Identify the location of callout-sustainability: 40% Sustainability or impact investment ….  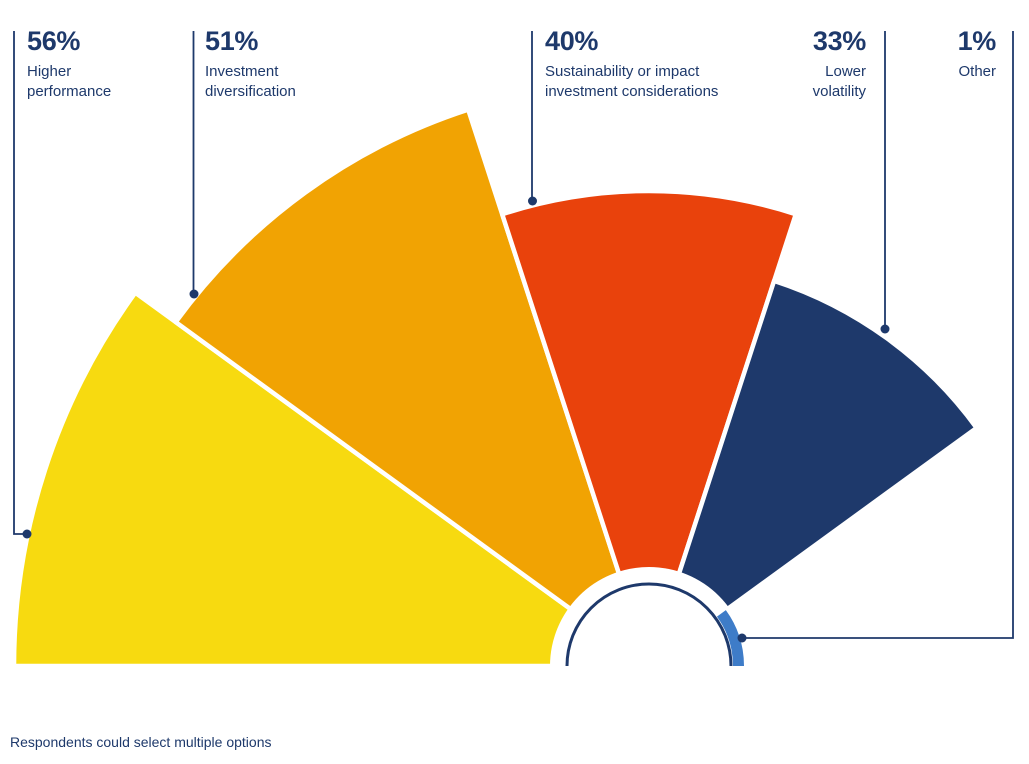
(655, 64).